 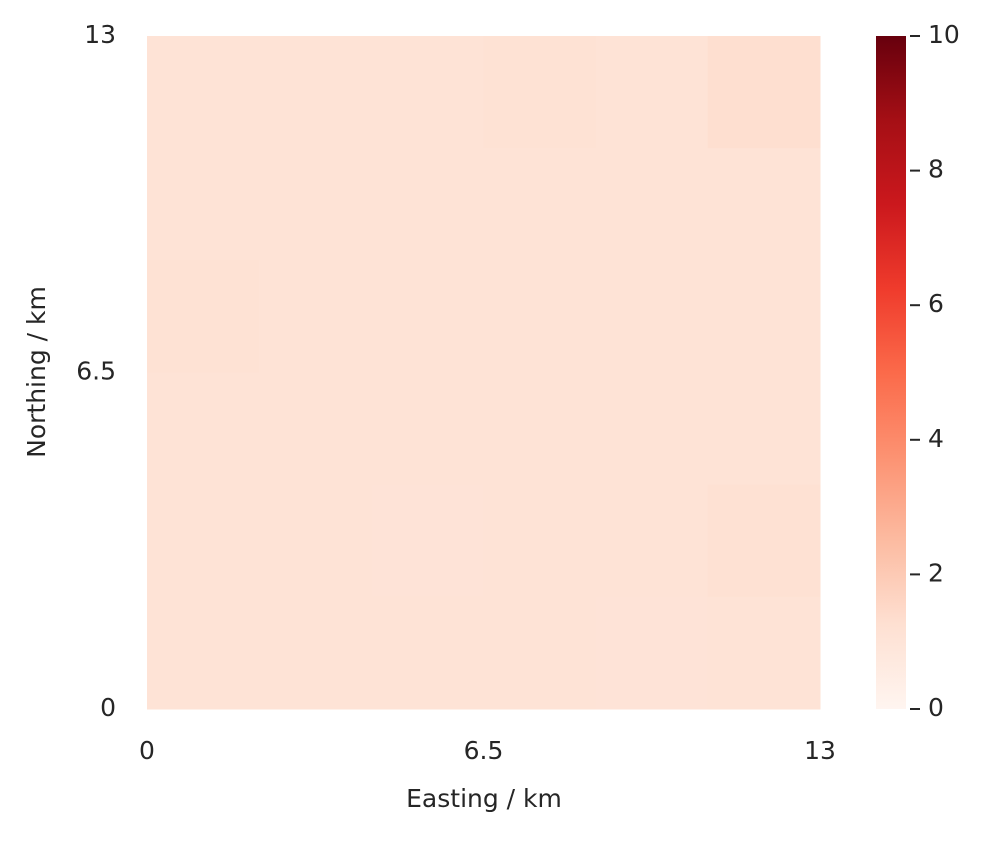 I want to click on y-tick-label: 0, so click(x=108, y=707).